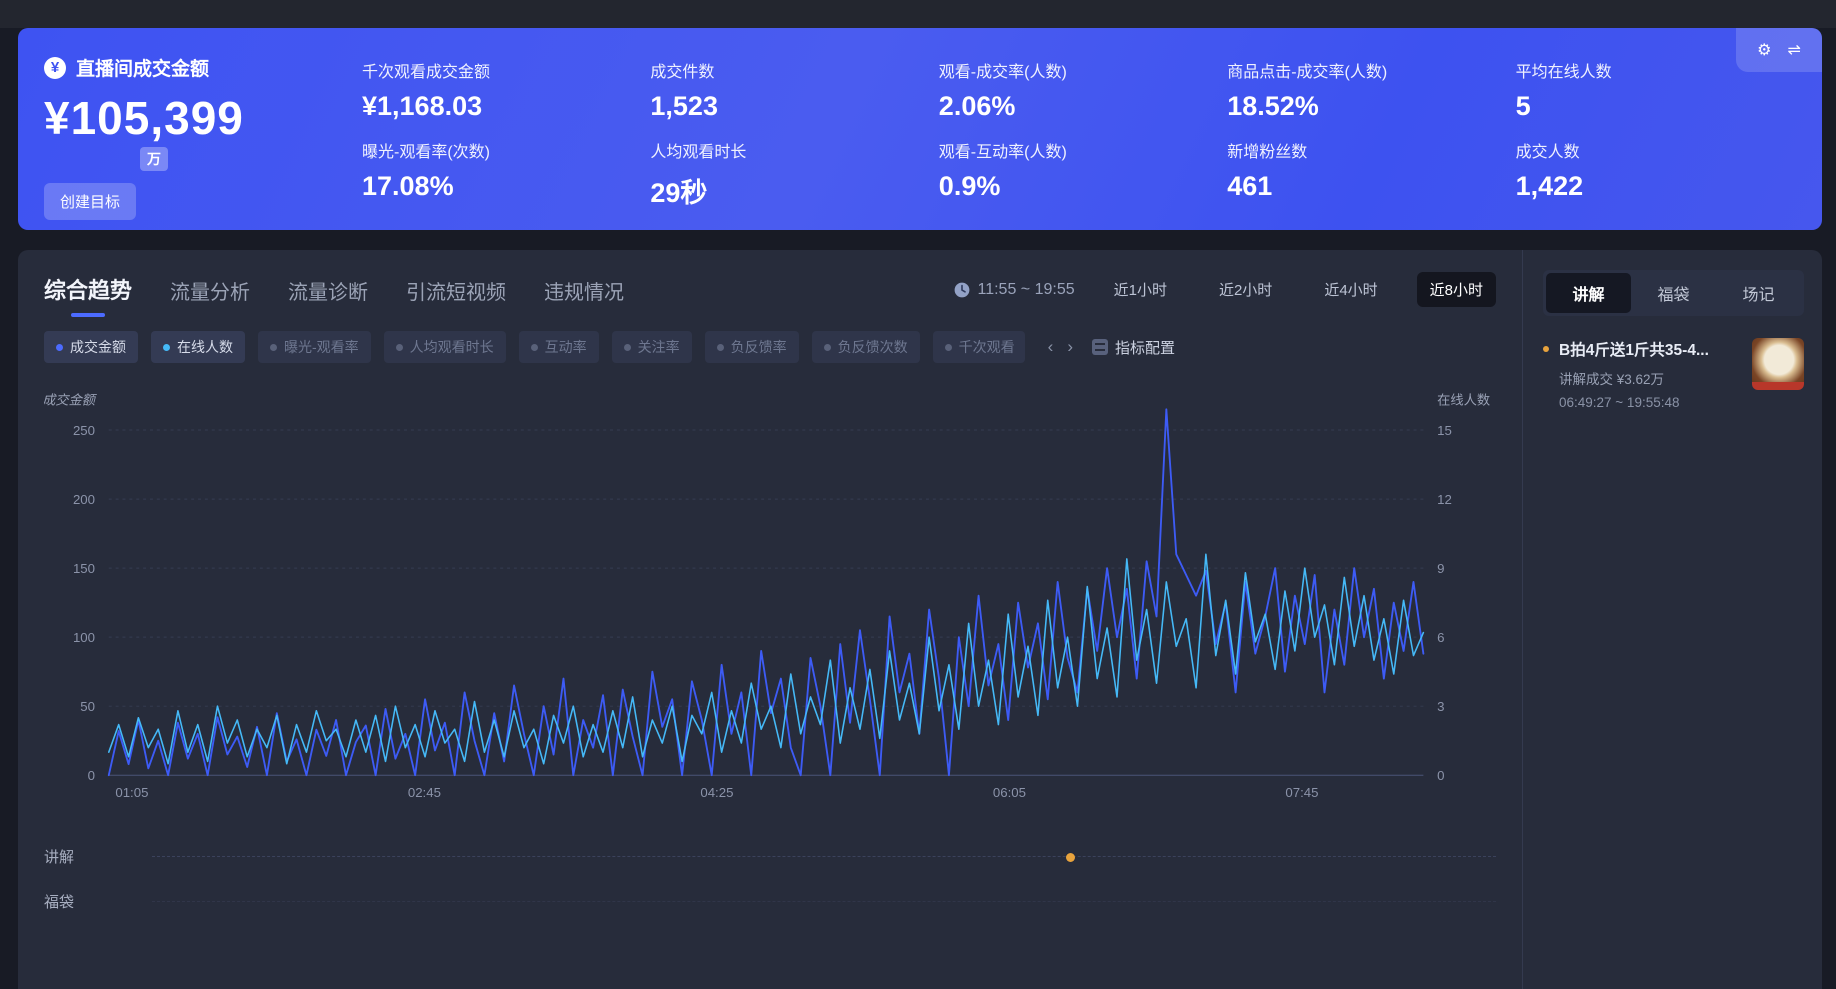 The image size is (1836, 989). Describe the element at coordinates (131, 792) in the screenshot. I see `svg-text: 01:05` at that location.